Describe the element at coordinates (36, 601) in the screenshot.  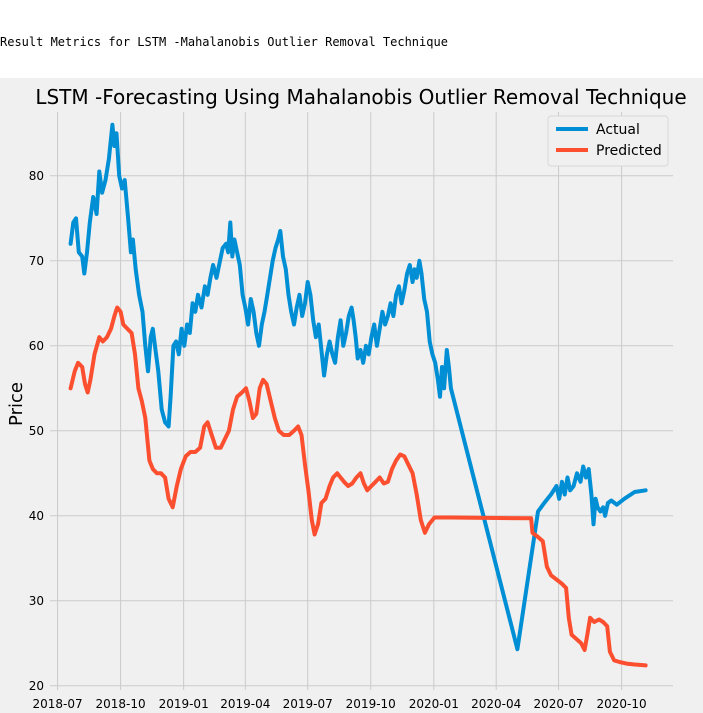
I see `y-tick-label: 30` at that location.